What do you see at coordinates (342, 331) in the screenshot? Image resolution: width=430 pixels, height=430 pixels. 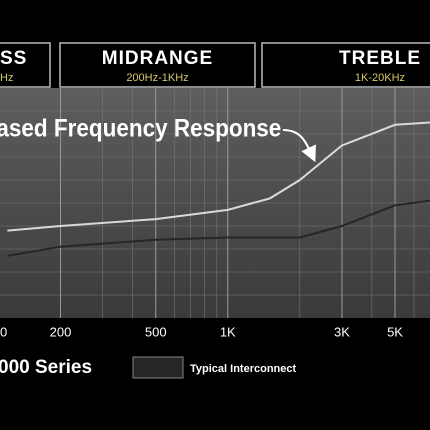 I see `x-tick-label: 3K` at bounding box center [342, 331].